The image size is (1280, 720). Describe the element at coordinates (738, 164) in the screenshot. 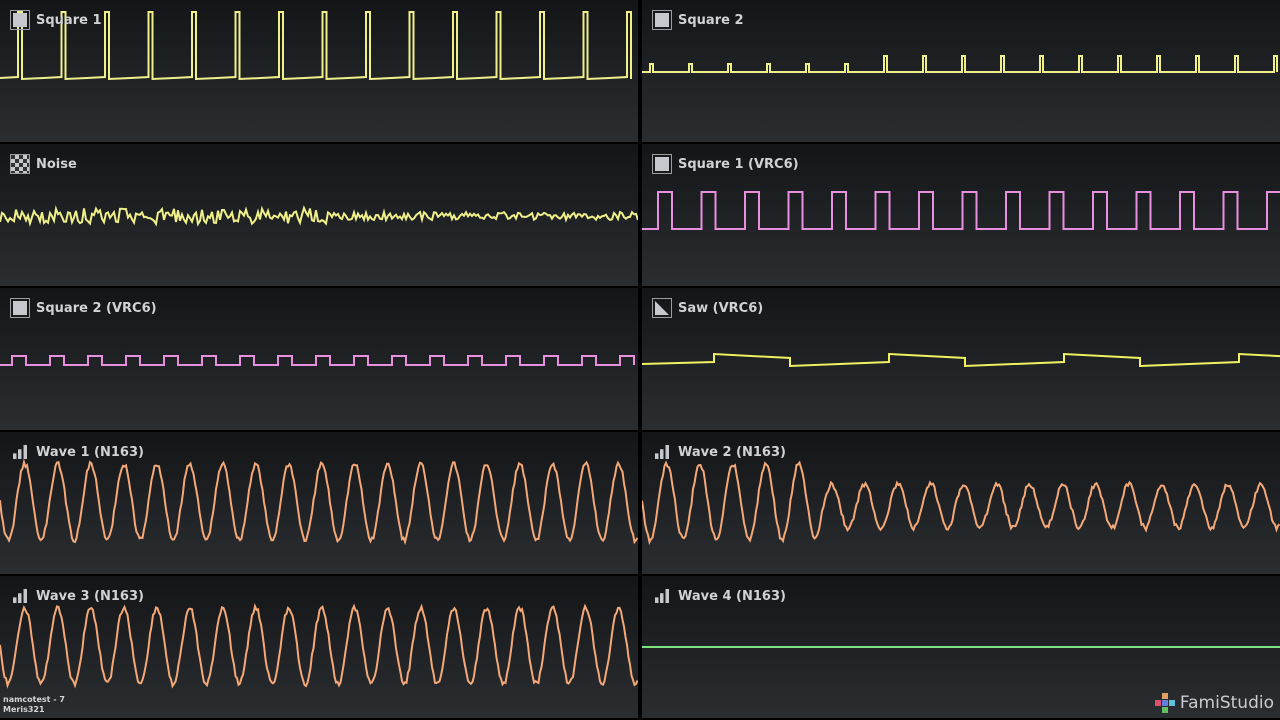

I see `channel-name: Square 1 (VRC6)` at that location.